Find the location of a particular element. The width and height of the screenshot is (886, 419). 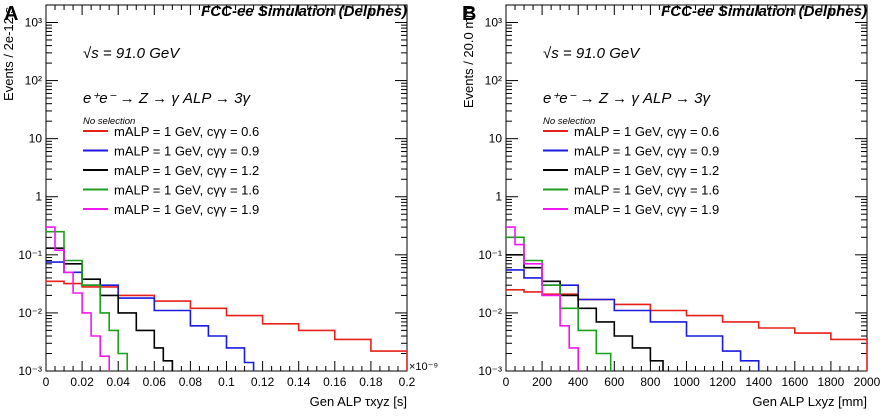

x-tick-label: 0.2 is located at coordinates (407, 382).